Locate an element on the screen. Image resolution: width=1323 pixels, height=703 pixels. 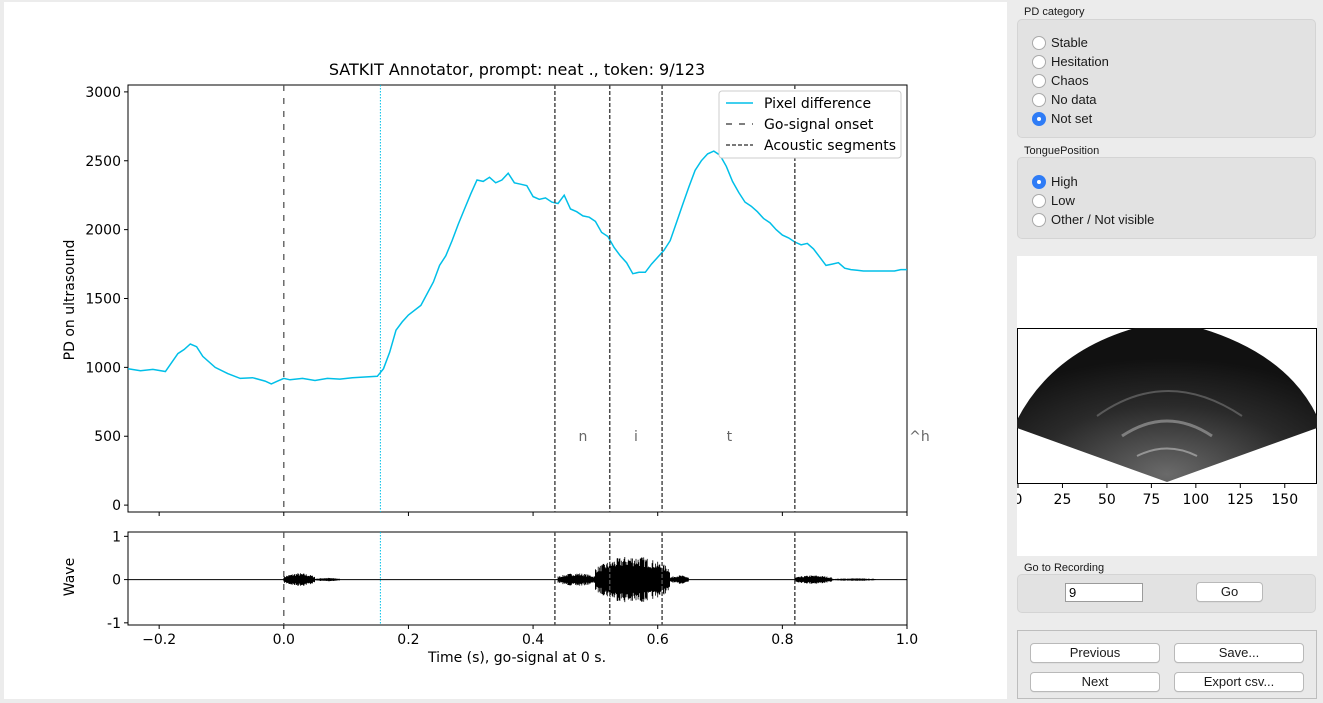
radio-label: Other / Not visible is located at coordinates (1103, 219).